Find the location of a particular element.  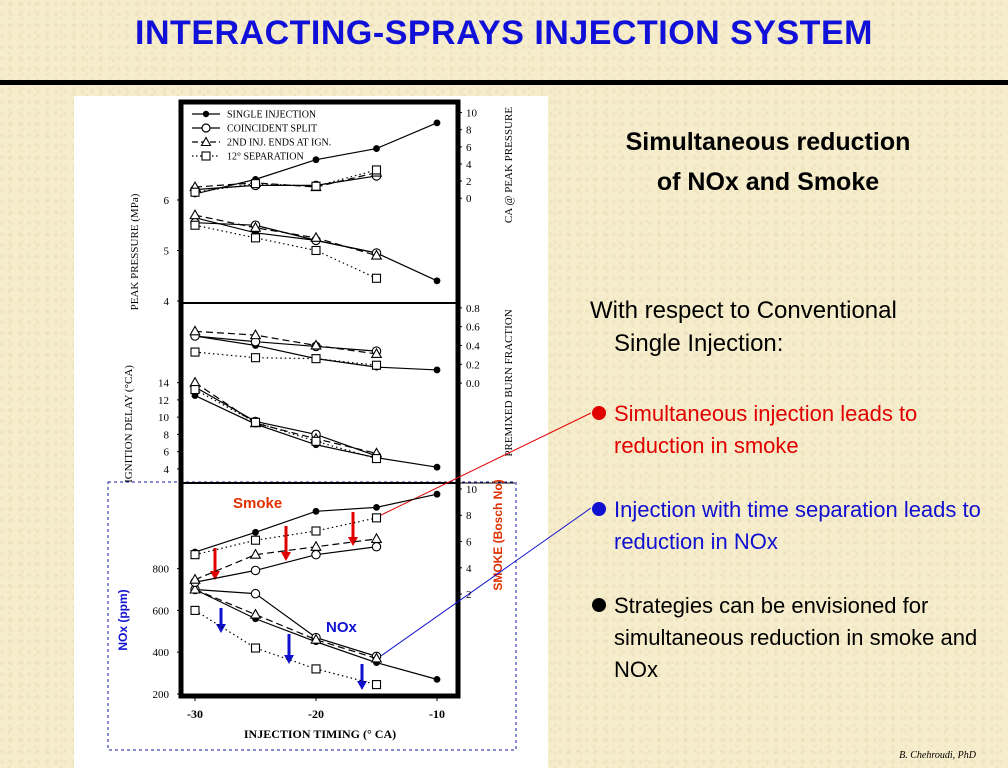

emissions-left-tick-label: 200 is located at coordinates (161, 695).